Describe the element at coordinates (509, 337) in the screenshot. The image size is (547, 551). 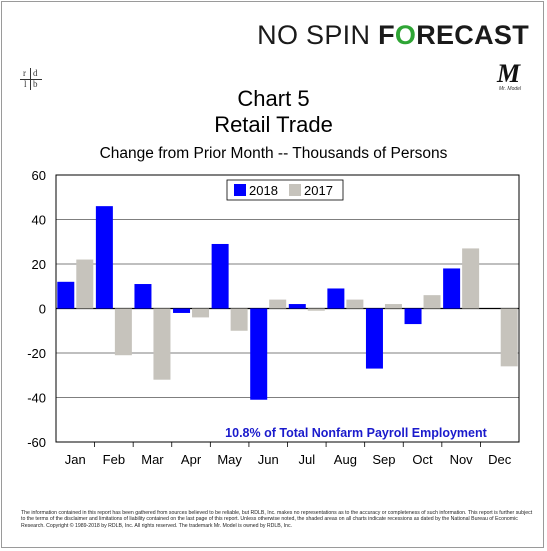
I see `bar-2017-dec` at that location.